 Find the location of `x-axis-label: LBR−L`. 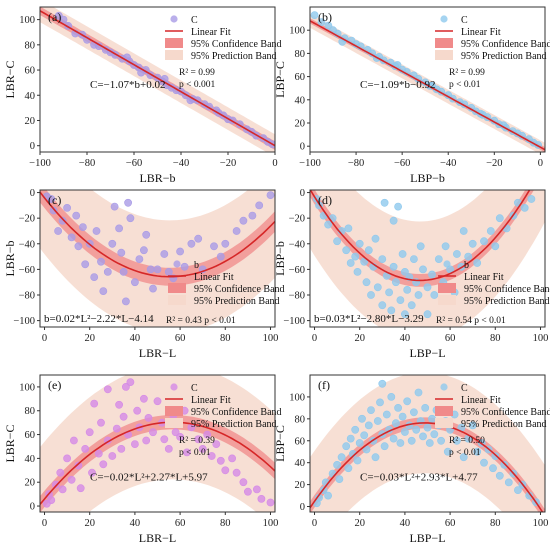

x-axis-label: LBR−L is located at coordinates (157, 353).